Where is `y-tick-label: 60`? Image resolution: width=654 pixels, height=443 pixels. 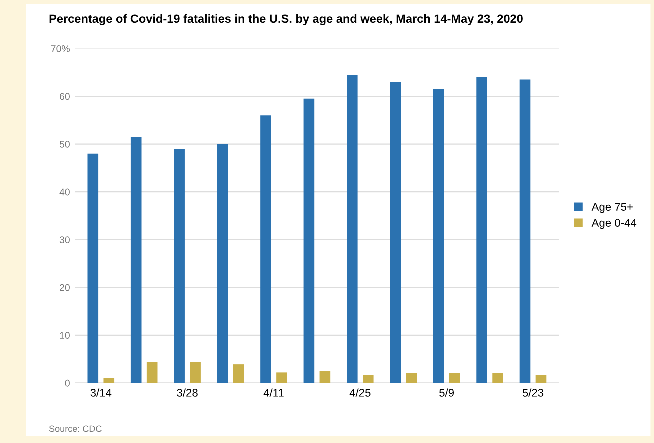 y-tick-label: 60 is located at coordinates (65, 96).